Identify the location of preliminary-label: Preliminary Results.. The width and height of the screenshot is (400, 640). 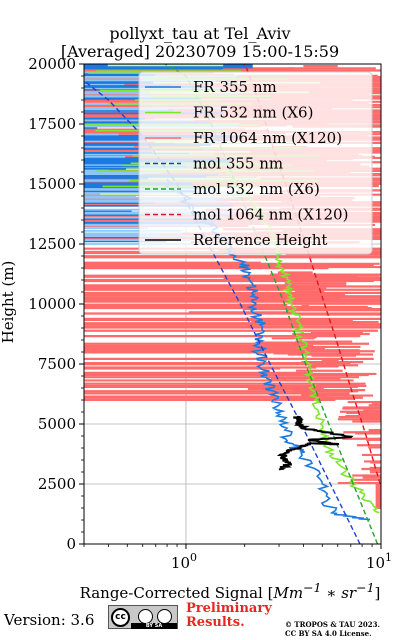
(229, 616).